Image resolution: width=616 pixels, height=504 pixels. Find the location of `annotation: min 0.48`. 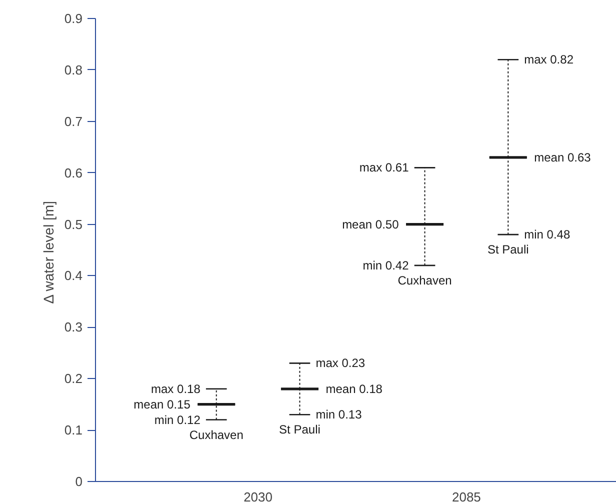

annotation: min 0.48 is located at coordinates (547, 235).